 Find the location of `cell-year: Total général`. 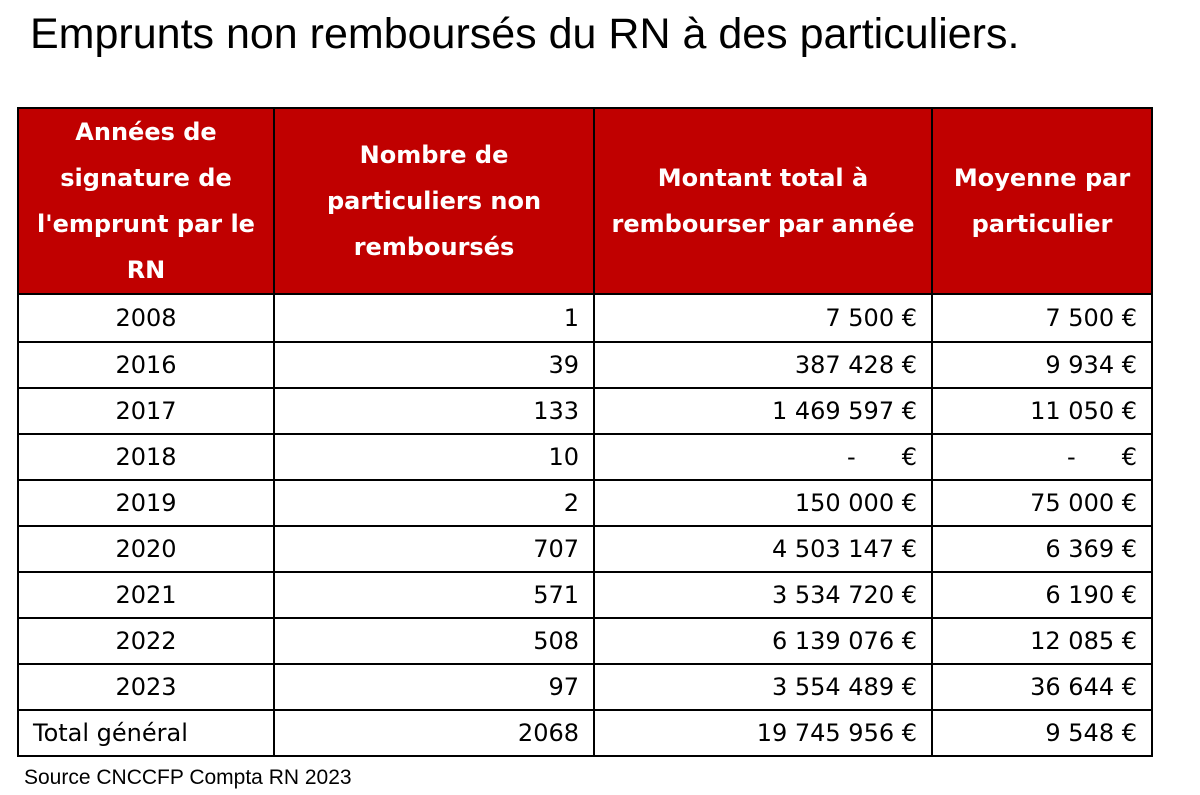

cell-year: Total général is located at coordinates (146, 733).